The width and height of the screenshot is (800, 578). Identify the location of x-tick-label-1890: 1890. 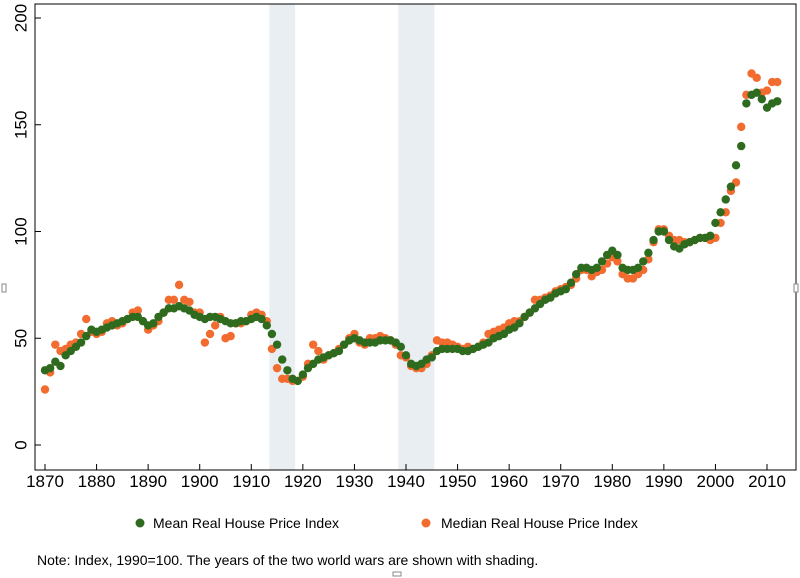
(148, 481).